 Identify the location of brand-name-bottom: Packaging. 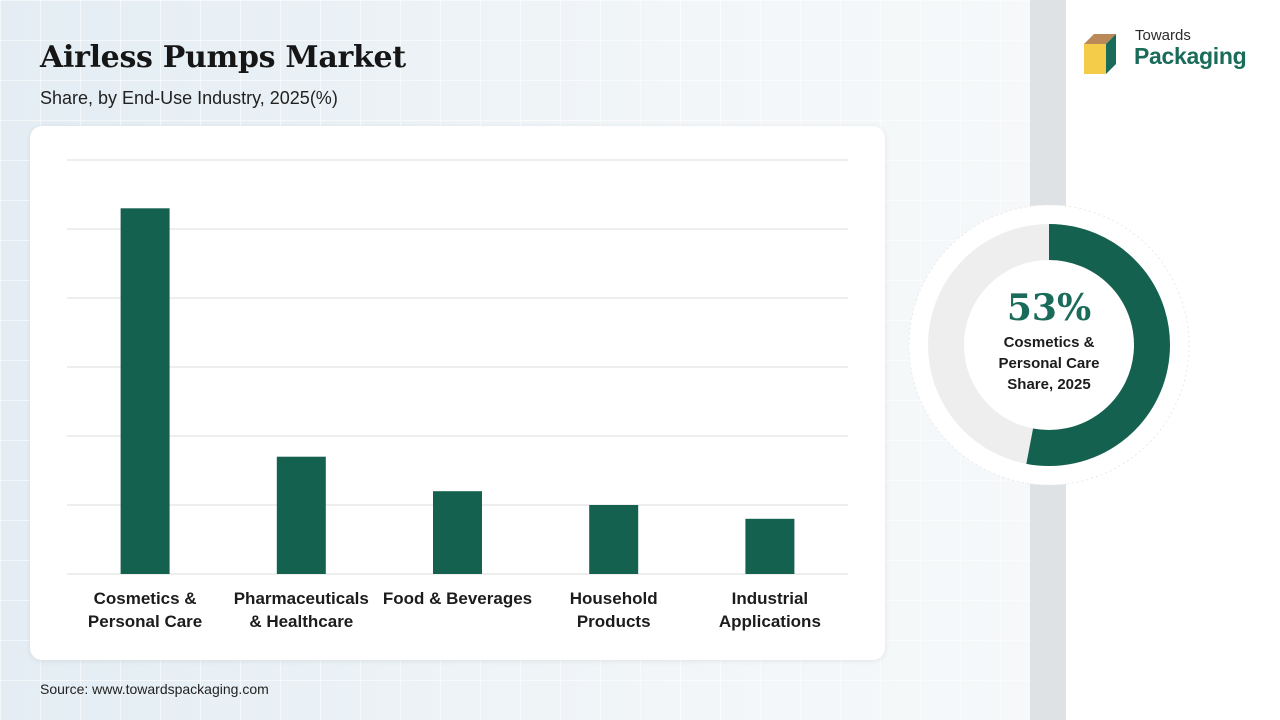
(1190, 56).